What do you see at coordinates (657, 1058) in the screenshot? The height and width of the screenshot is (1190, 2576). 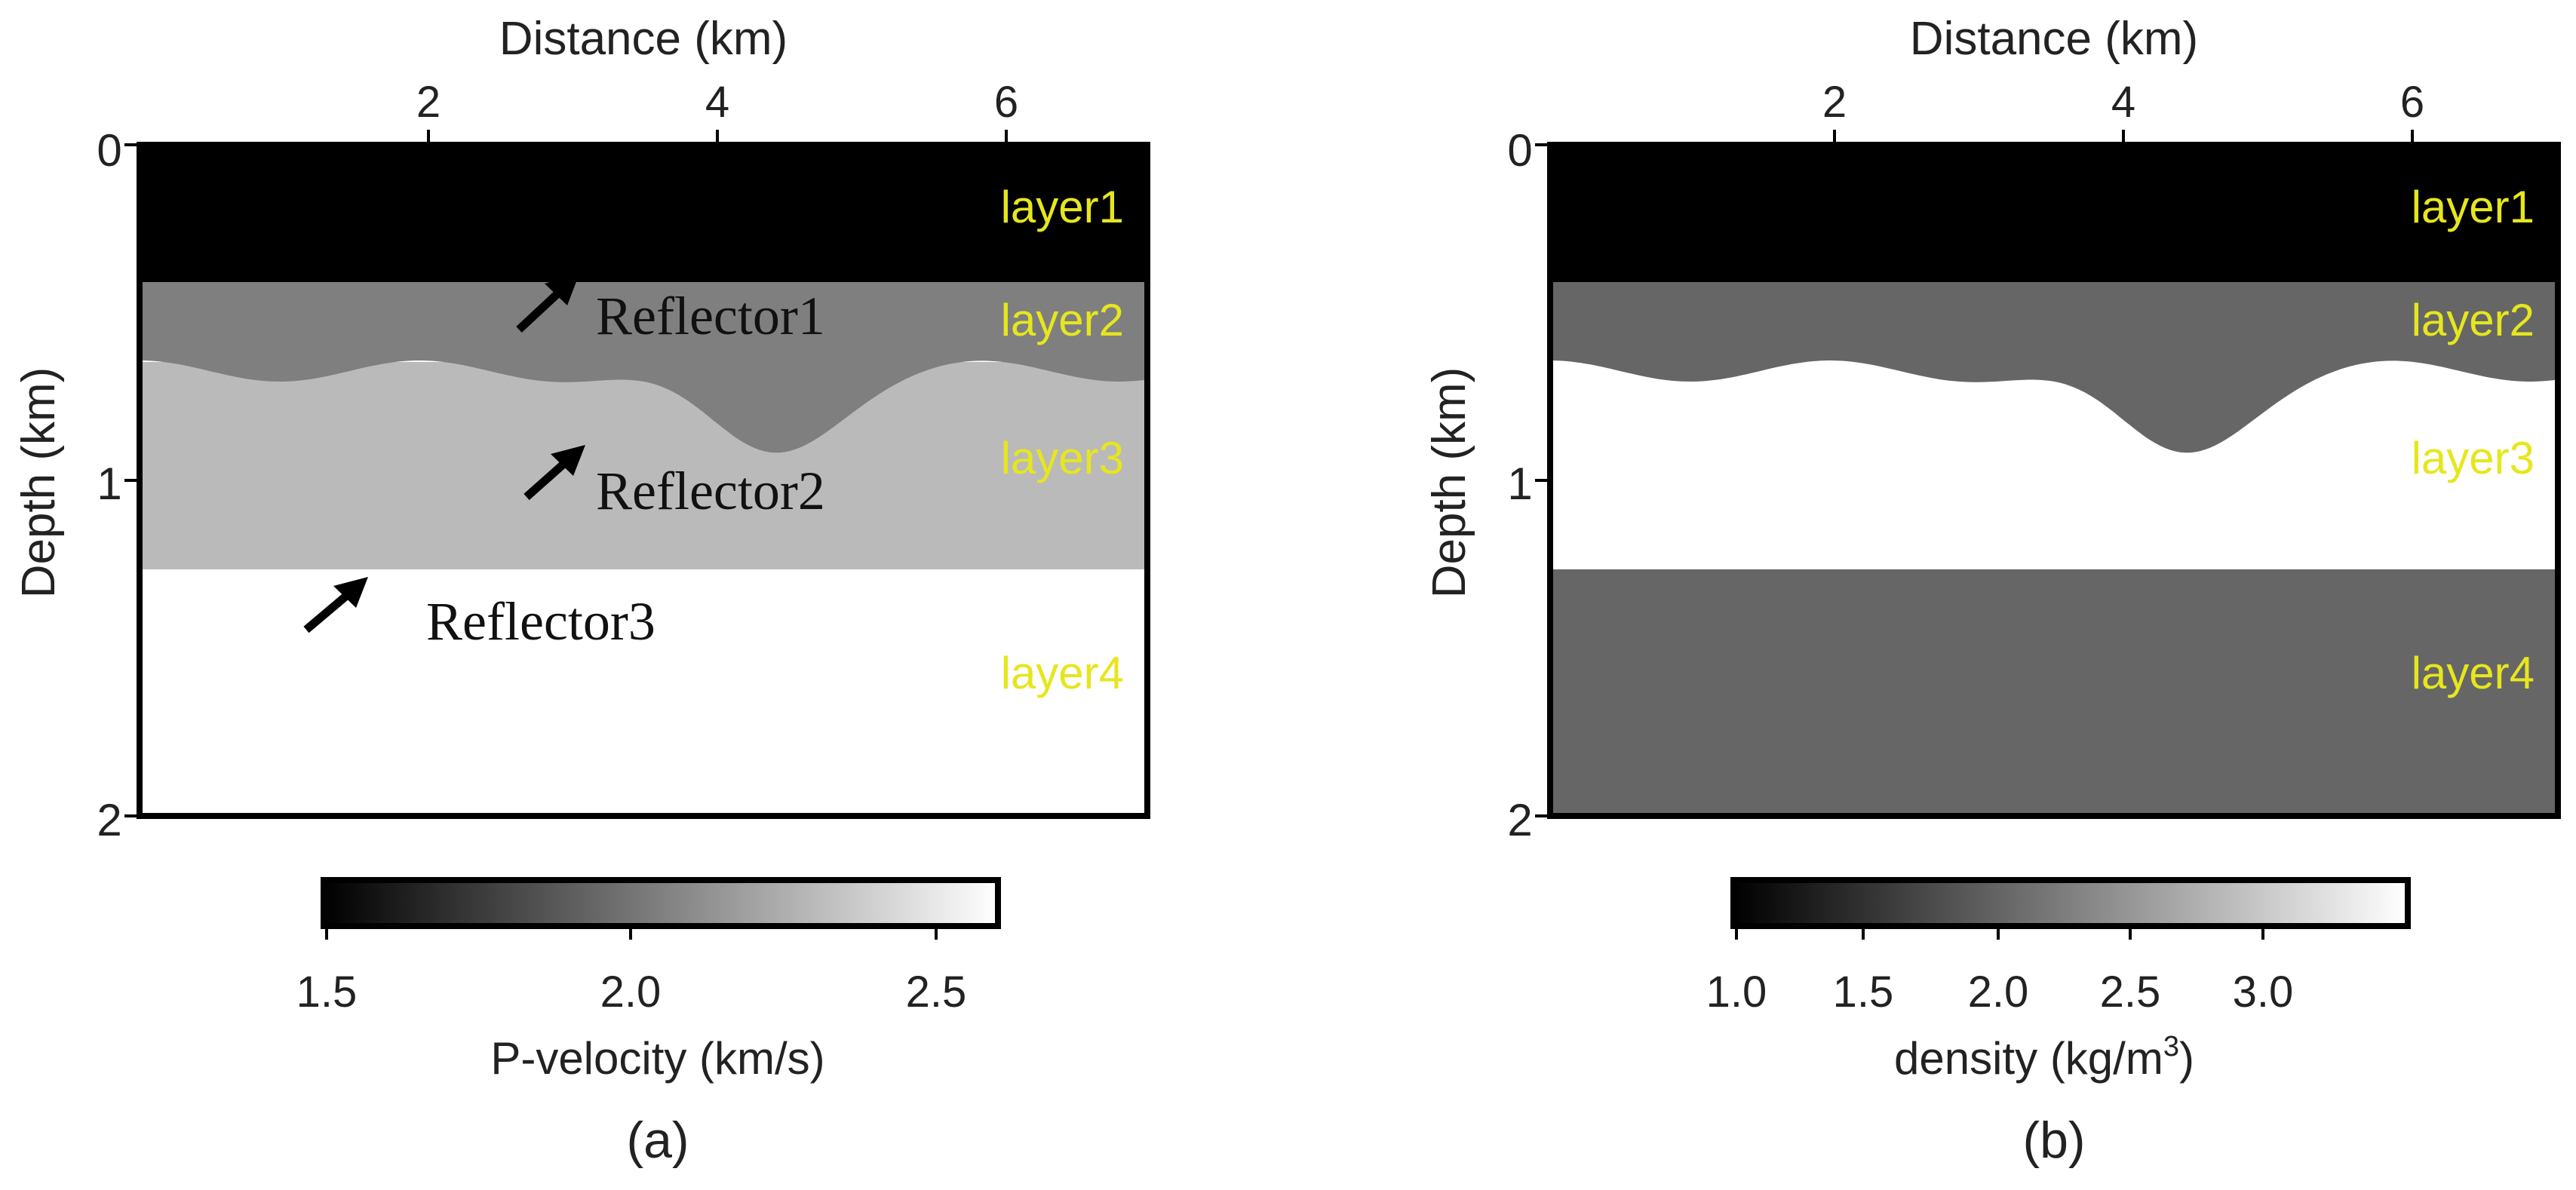 I see `colorbar-label: P-velocity (km/s)` at bounding box center [657, 1058].